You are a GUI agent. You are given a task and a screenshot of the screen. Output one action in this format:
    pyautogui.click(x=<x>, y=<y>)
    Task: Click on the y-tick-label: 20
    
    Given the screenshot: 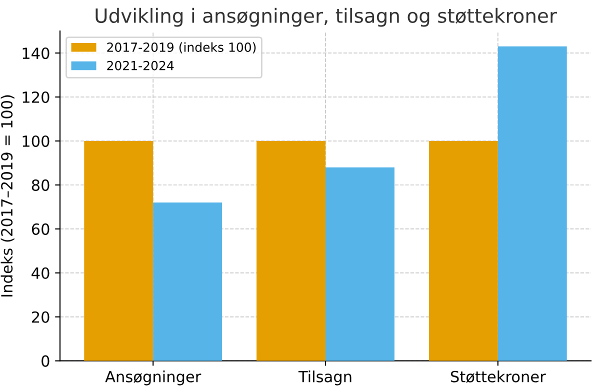 What is the action you would take?
    pyautogui.click(x=41, y=317)
    